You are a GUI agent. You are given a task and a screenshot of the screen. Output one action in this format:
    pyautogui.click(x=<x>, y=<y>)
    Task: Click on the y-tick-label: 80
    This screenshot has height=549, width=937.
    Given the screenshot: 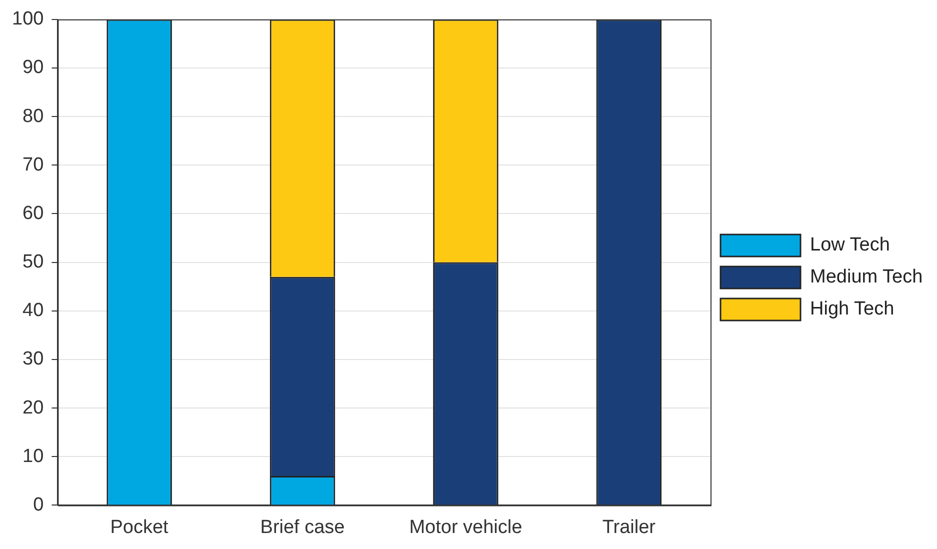 What is the action you would take?
    pyautogui.click(x=33, y=116)
    